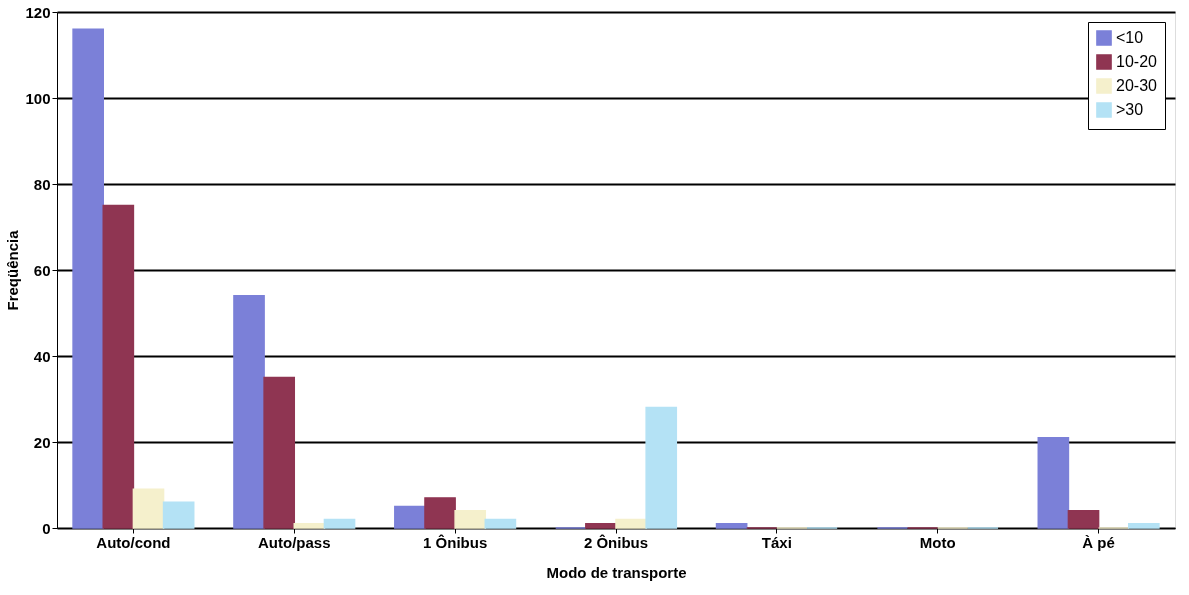 The height and width of the screenshot is (595, 1189). I want to click on x-tick-label: Moto, so click(937, 542).